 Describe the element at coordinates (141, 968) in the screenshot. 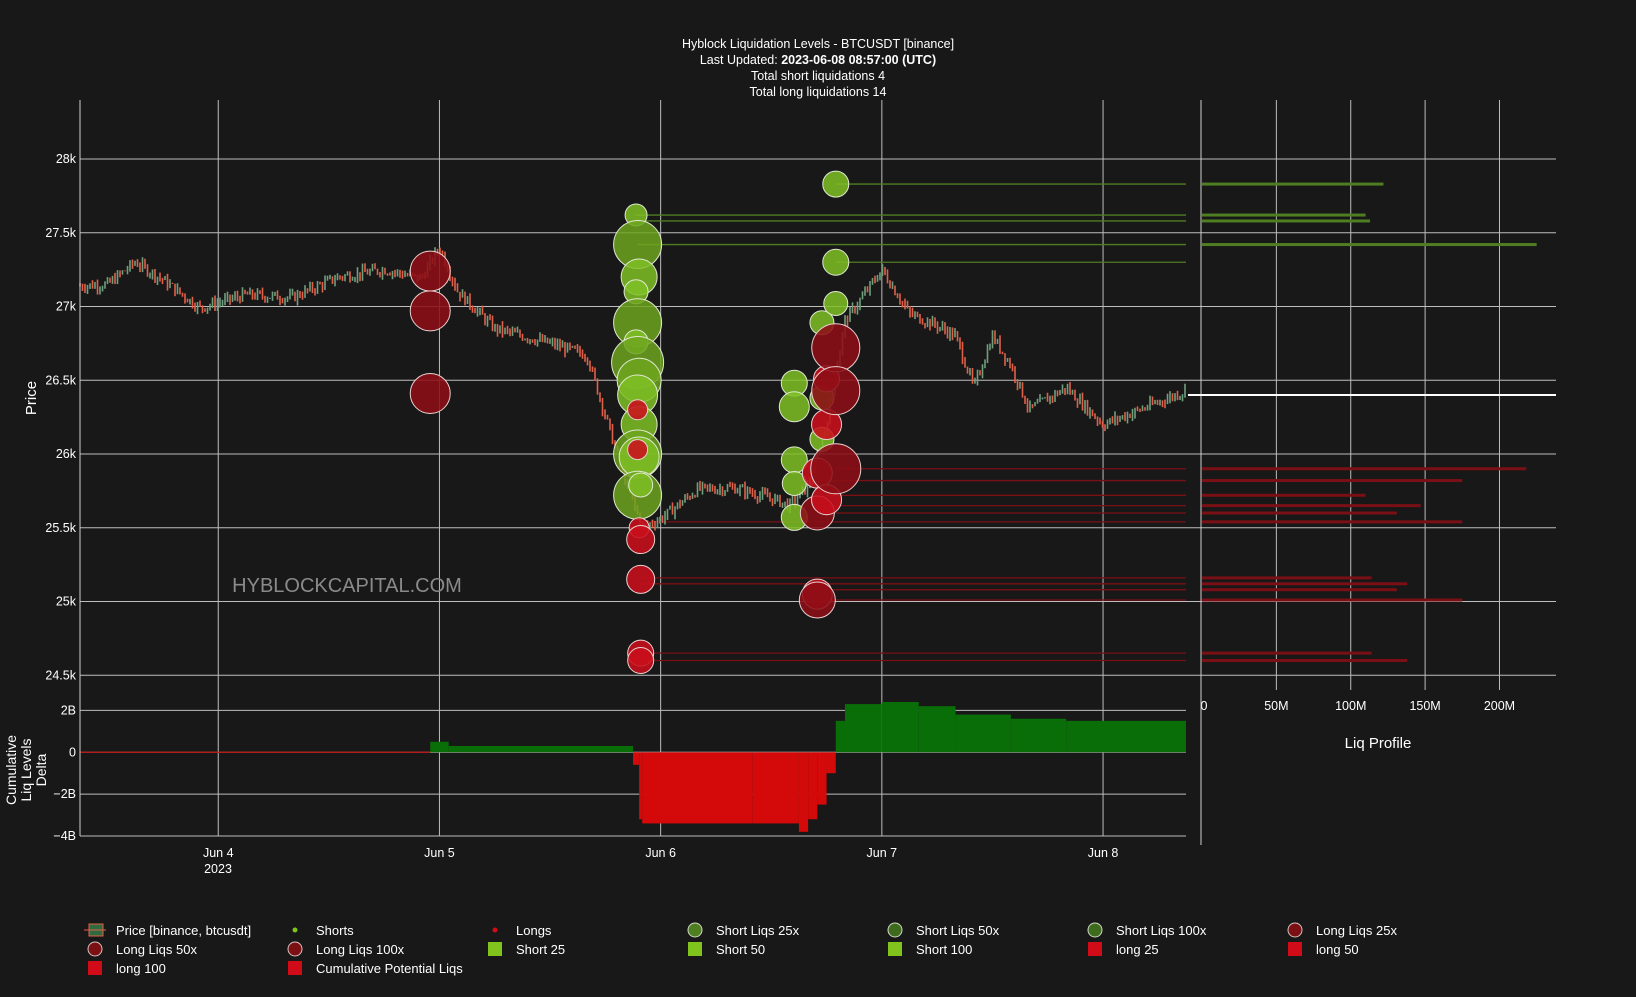

I see `legend-label: long 100` at that location.